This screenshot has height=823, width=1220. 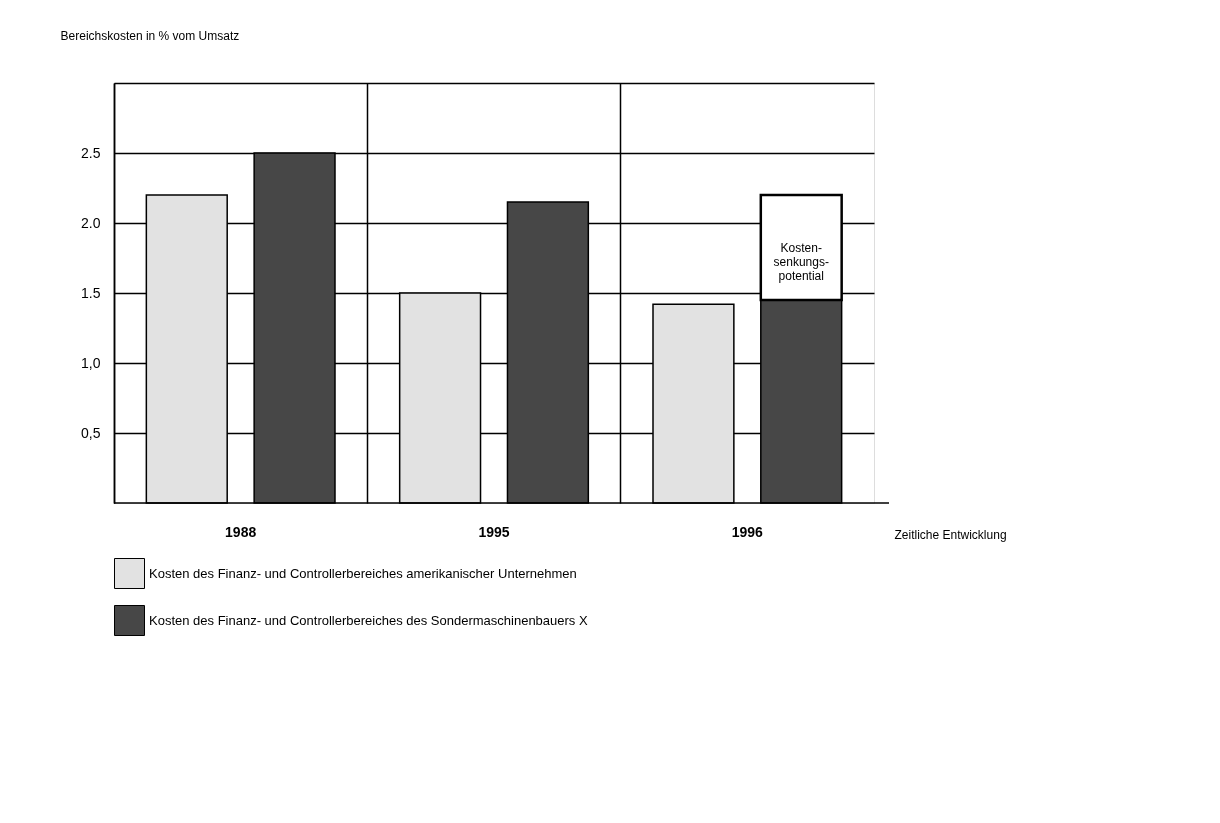 I want to click on legend-label: Kosten des Finanz- und Controllerbereiches des Sondermaschinenbauers X, so click(x=368, y=620).